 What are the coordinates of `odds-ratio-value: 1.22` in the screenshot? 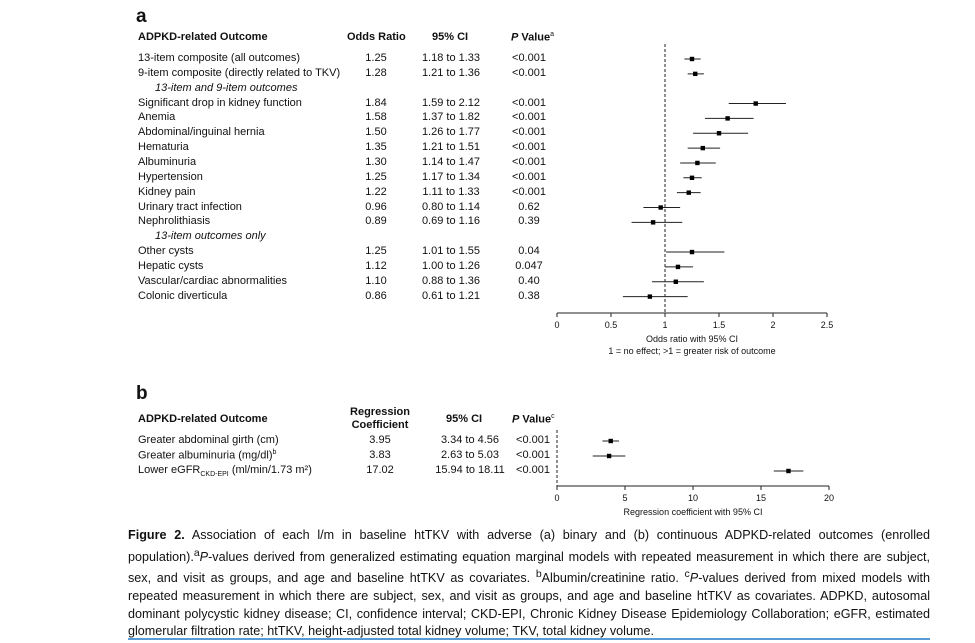 It's located at (376, 191).